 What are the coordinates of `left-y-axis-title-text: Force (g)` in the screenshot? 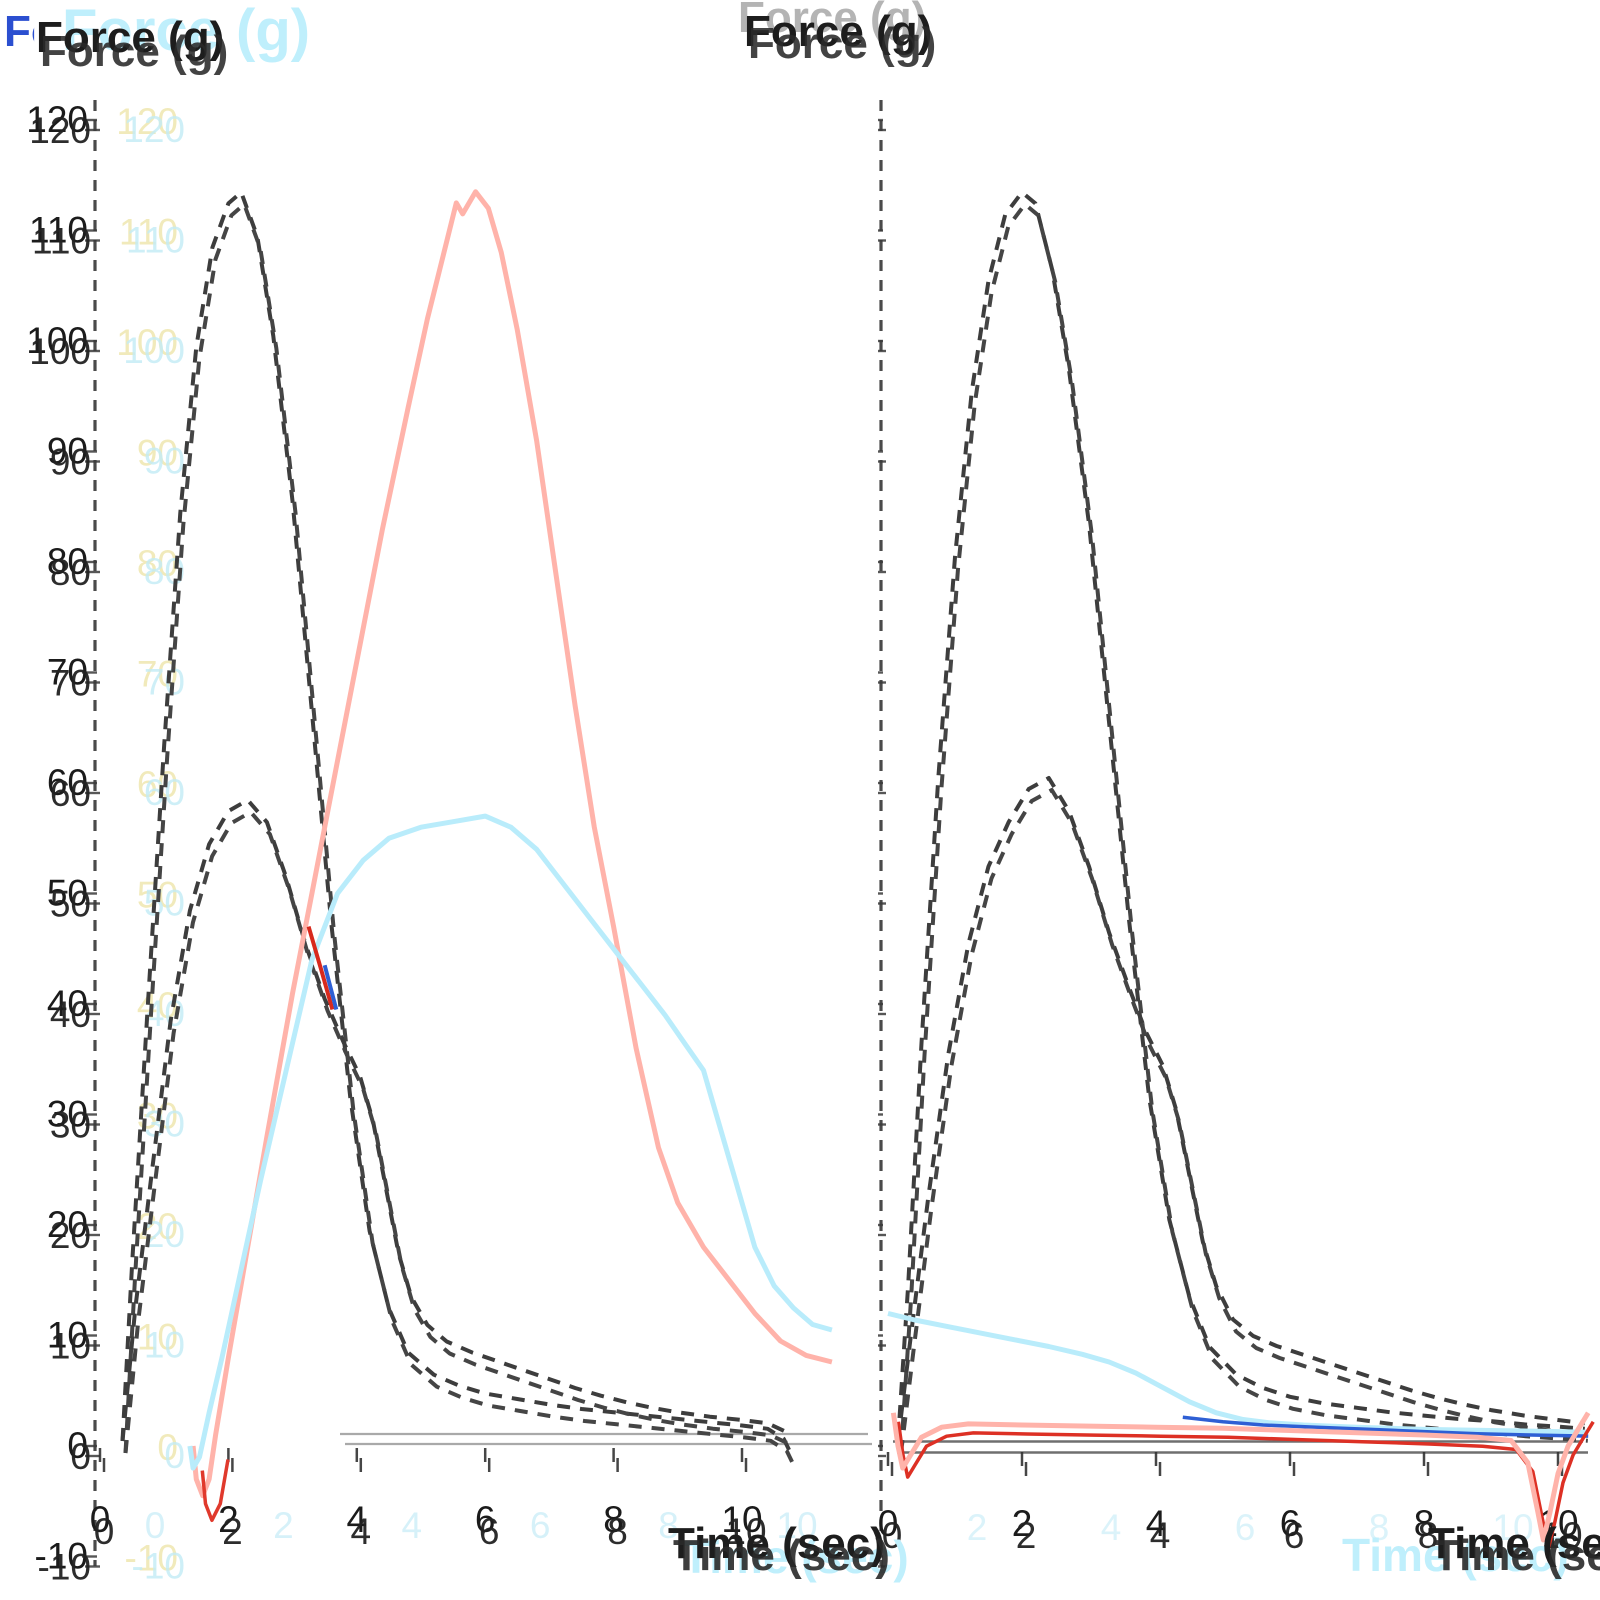 It's located at (130, 37).